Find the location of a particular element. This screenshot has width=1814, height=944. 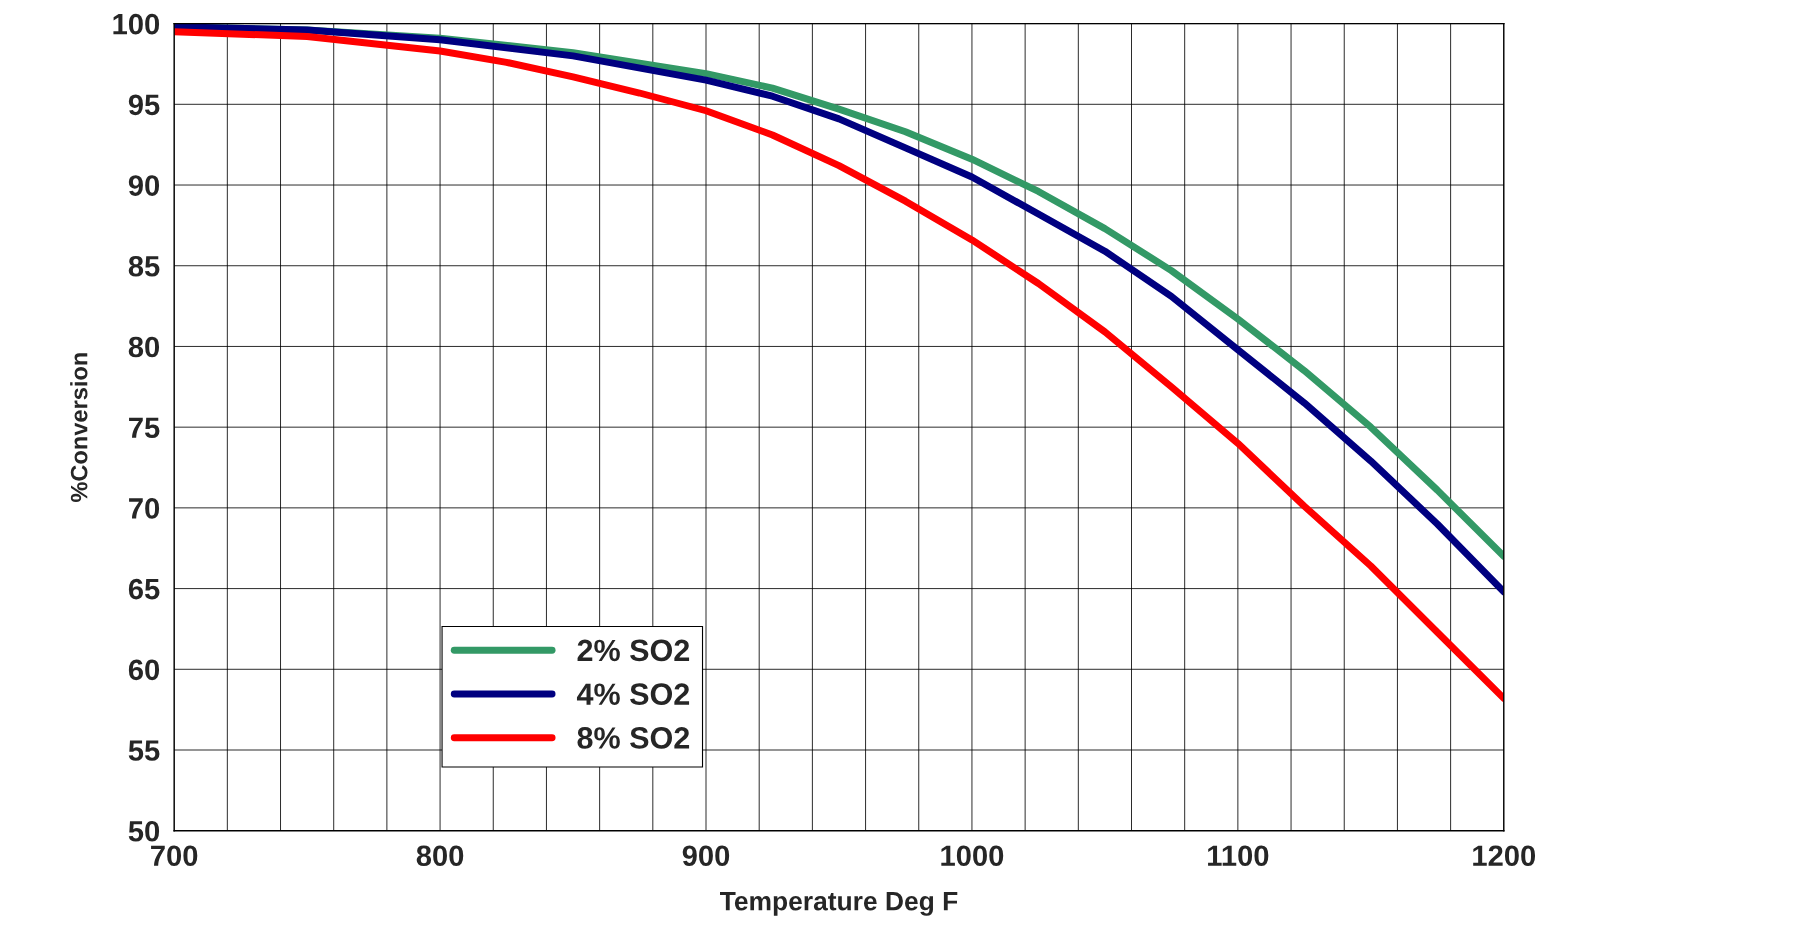

y-tick-label: 90 is located at coordinates (144, 185).